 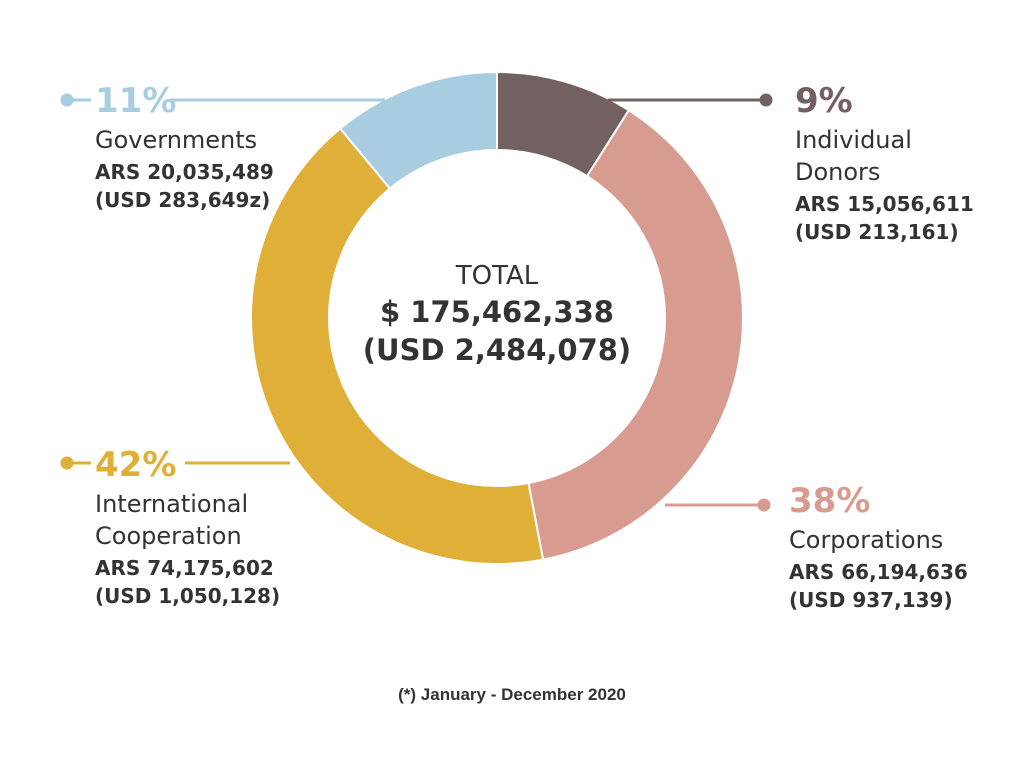 I want to click on slice-category-1-0: Corporations, so click(x=866, y=540).